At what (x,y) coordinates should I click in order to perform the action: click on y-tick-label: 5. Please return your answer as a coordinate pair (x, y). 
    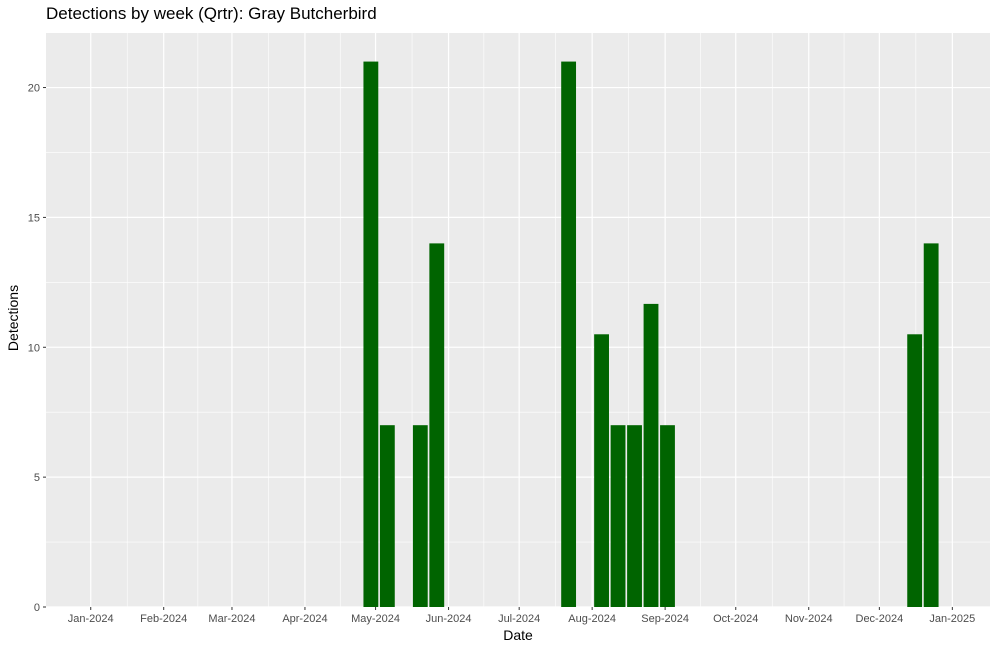
    Looking at the image, I should click on (37, 478).